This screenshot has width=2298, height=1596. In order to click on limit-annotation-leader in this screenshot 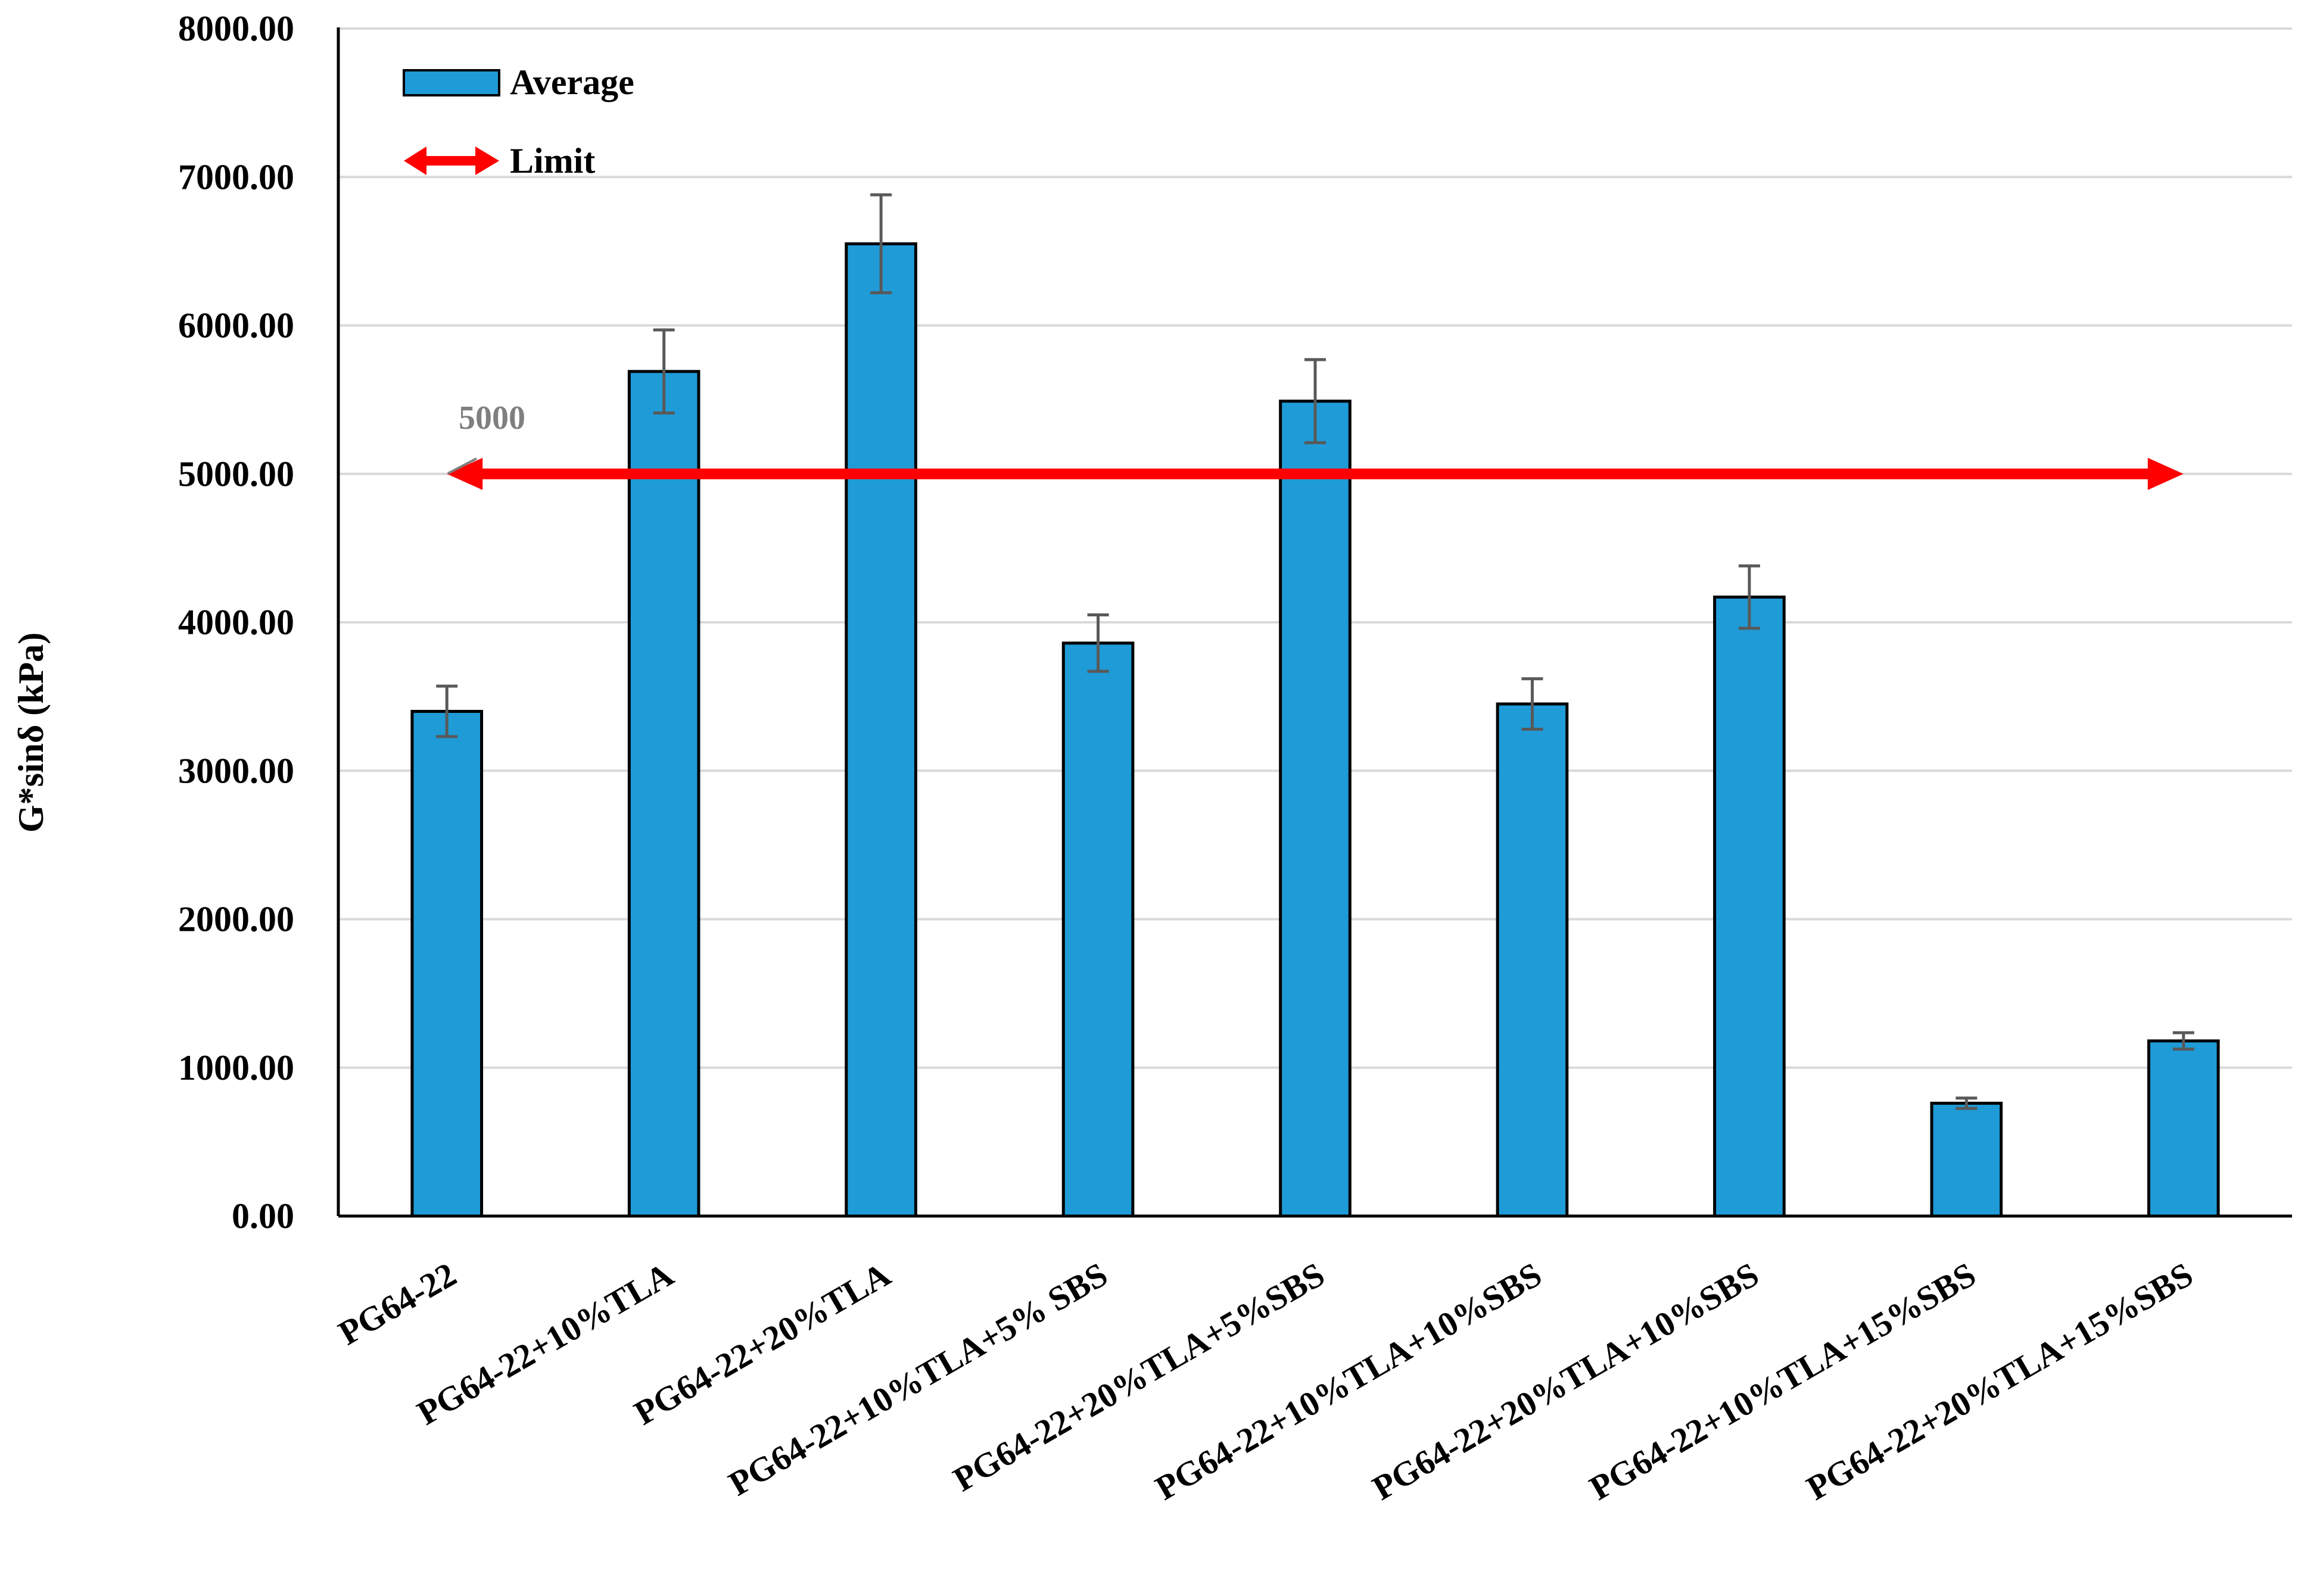, I will do `click(462, 466)`.